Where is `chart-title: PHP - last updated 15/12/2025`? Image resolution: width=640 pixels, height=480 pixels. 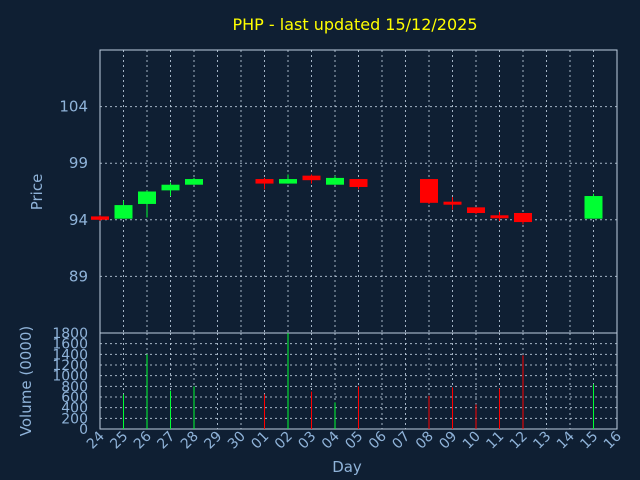
chart-title: PHP - last updated 15/12/2025 is located at coordinates (354, 24).